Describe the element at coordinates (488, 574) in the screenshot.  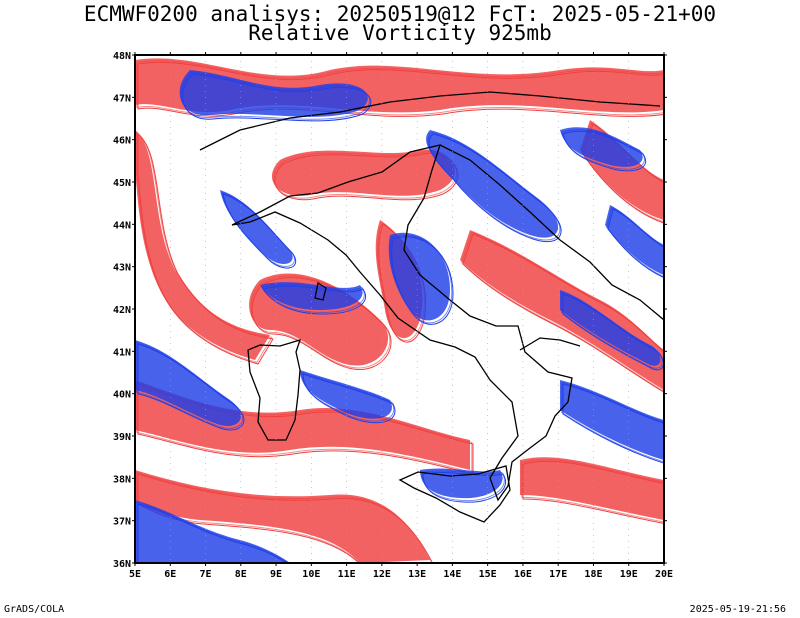
I see `lon-label: 15E` at that location.